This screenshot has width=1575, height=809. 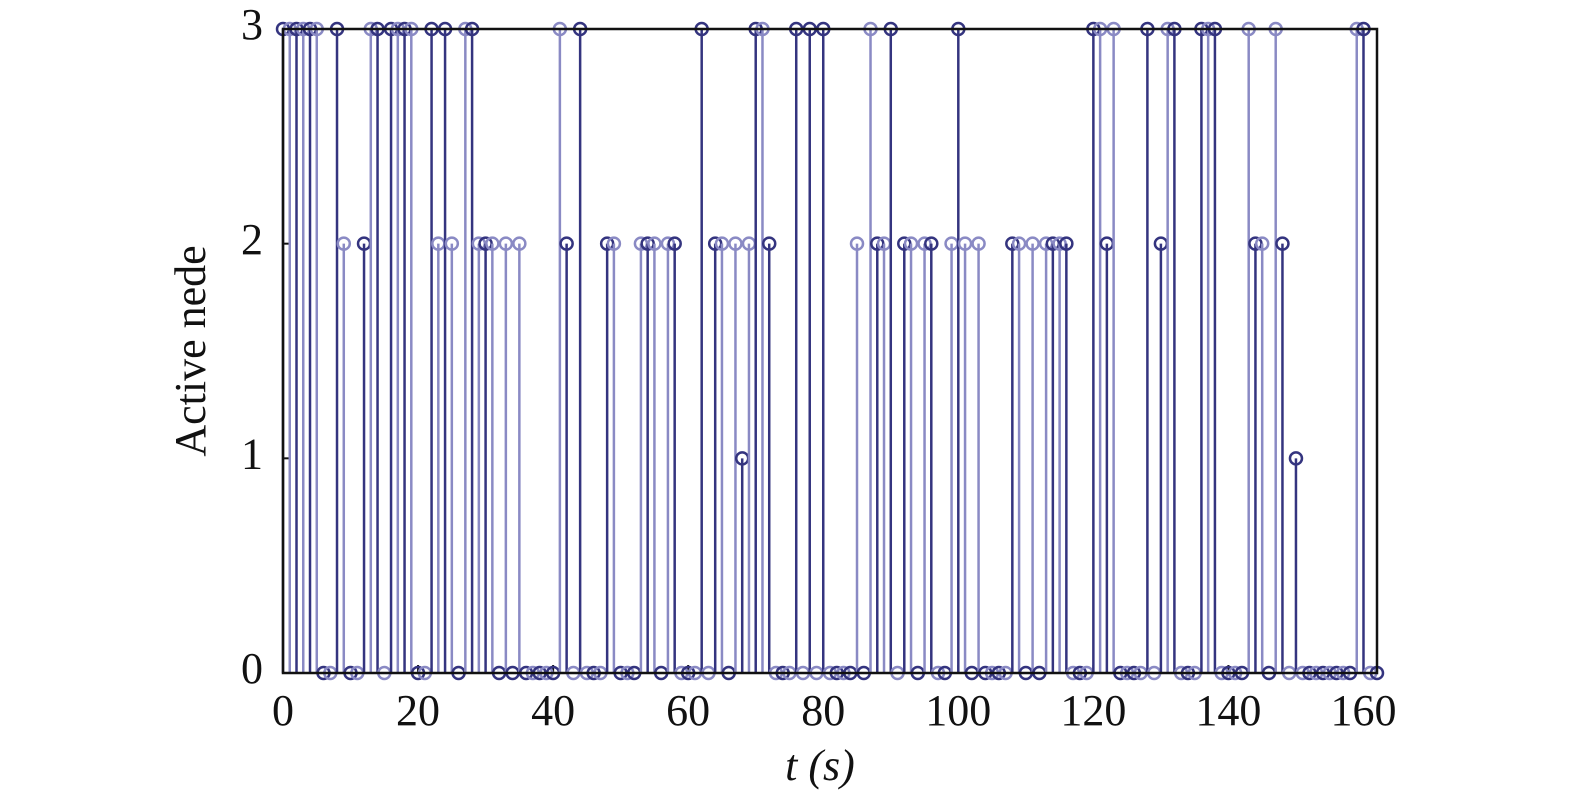 I want to click on y-tick-label: 2, so click(x=252, y=239).